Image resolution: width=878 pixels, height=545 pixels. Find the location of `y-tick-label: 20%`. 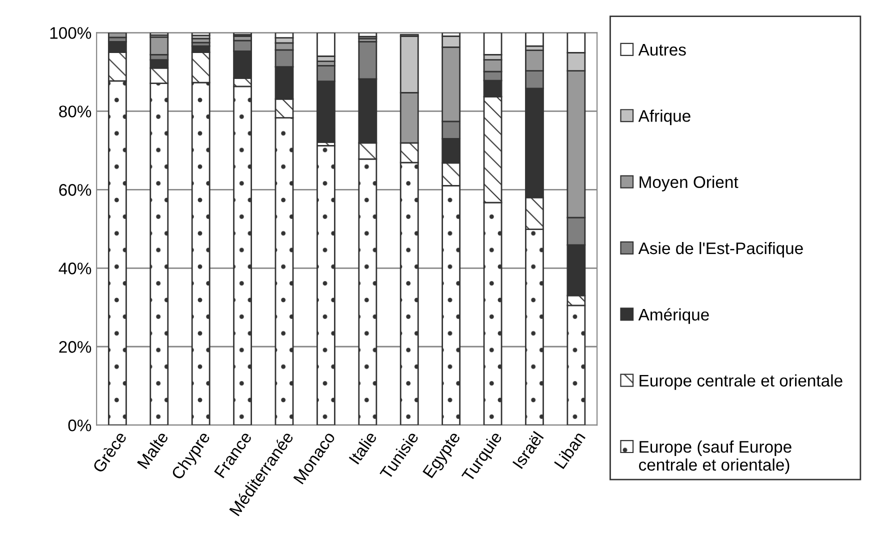

y-tick-label: 20% is located at coordinates (75, 347).